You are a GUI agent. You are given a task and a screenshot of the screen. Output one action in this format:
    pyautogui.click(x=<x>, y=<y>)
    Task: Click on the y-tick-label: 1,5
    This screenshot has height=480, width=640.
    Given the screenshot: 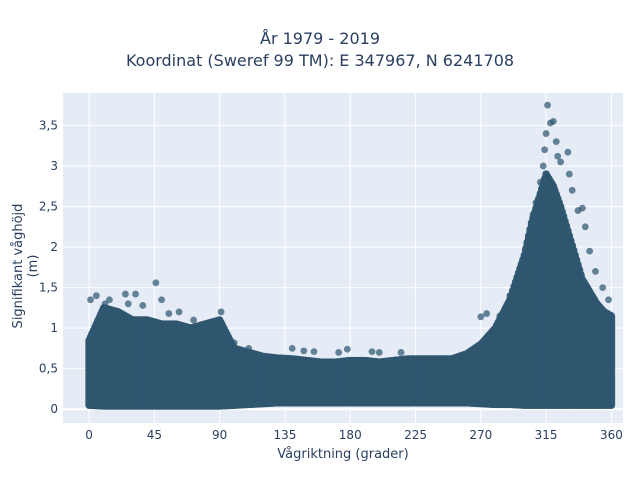 What is the action you would take?
    pyautogui.click(x=48, y=288)
    